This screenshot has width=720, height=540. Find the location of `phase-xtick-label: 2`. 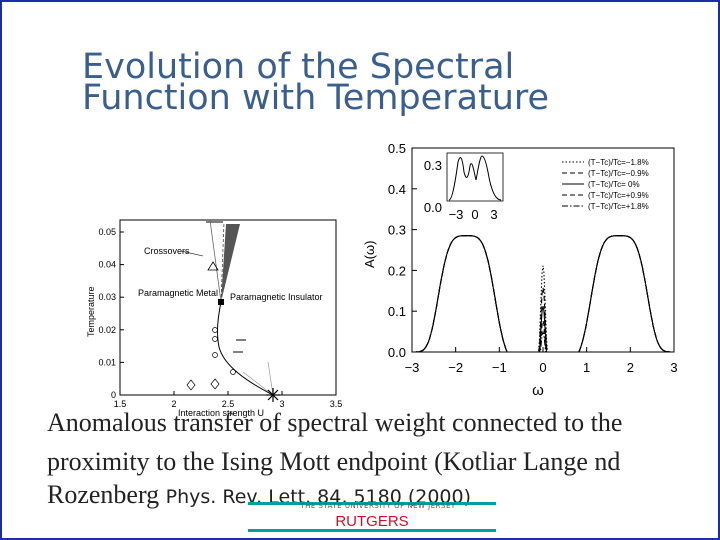

phase-xtick-label: 2 is located at coordinates (173, 404).